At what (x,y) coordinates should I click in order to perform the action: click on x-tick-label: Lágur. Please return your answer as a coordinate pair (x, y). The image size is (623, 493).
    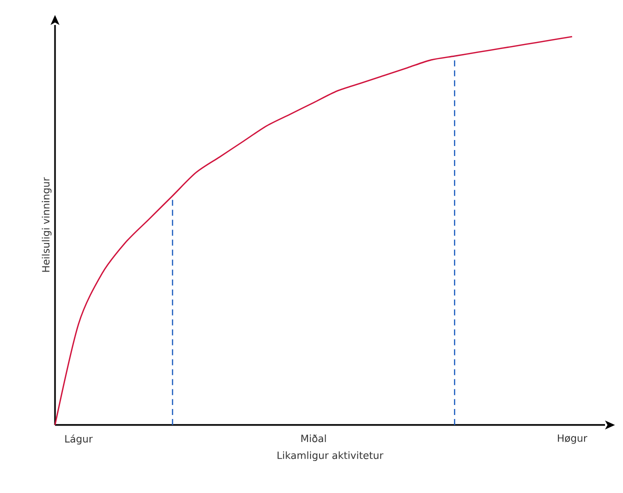
    Looking at the image, I should click on (79, 439).